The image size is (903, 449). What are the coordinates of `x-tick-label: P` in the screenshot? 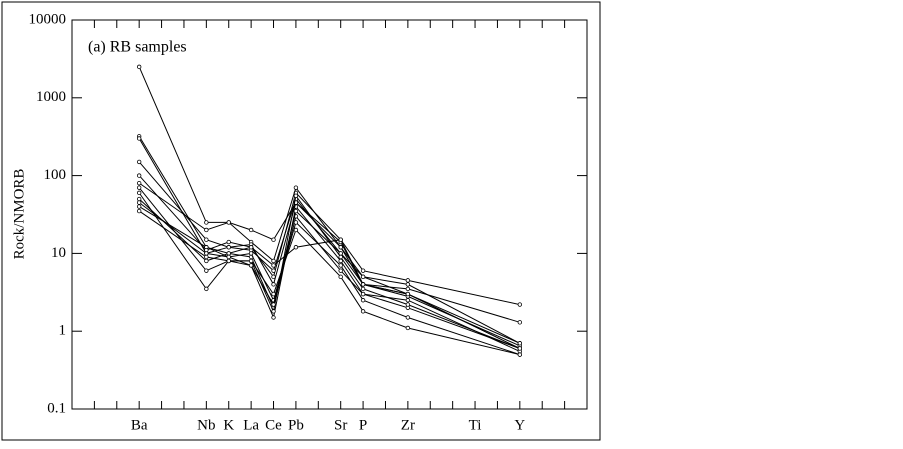 It's located at (363, 425).